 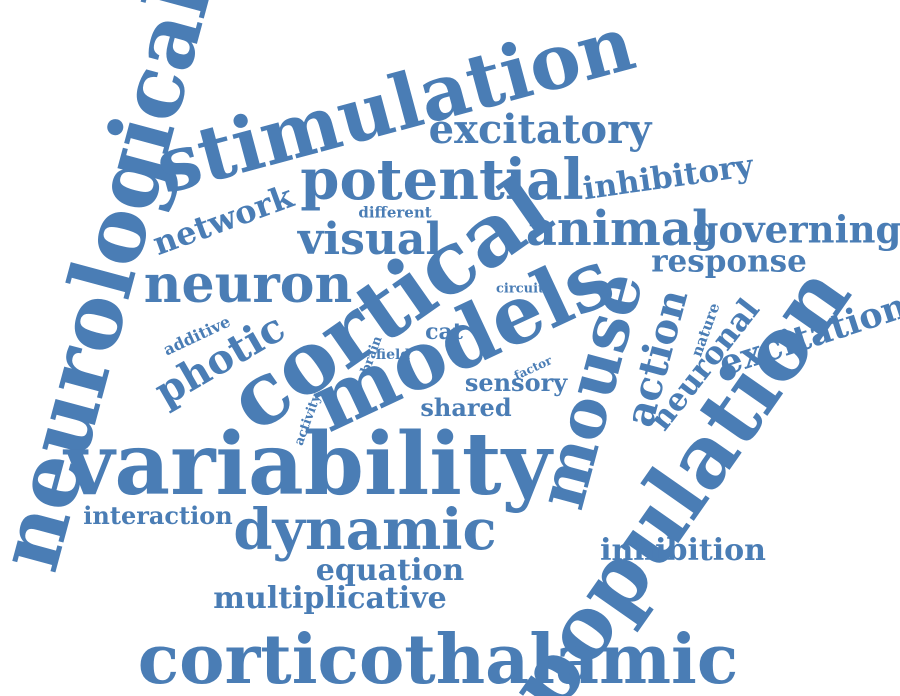 What do you see at coordinates (390, 570) in the screenshot?
I see `word-equation: equation` at bounding box center [390, 570].